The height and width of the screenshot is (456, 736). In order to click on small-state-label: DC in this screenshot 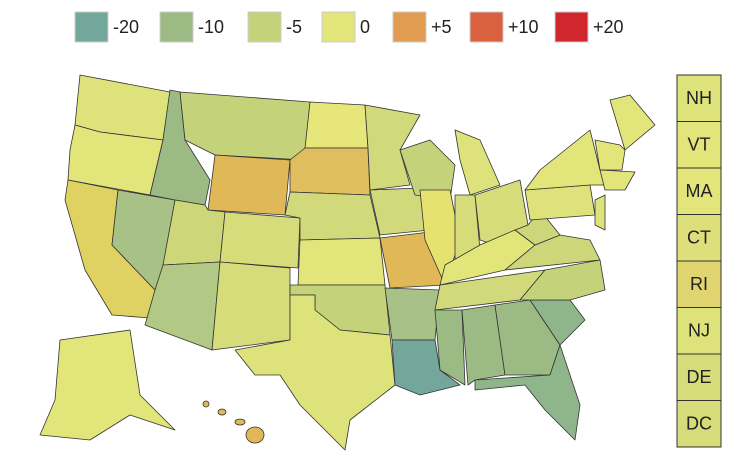, I will do `click(699, 424)`.